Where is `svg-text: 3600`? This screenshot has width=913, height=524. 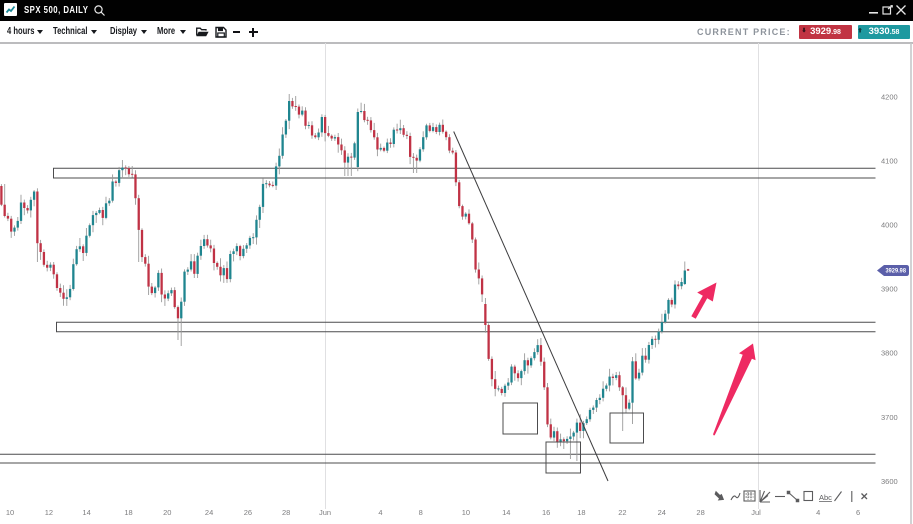
svg-text: 3600 is located at coordinates (889, 481).